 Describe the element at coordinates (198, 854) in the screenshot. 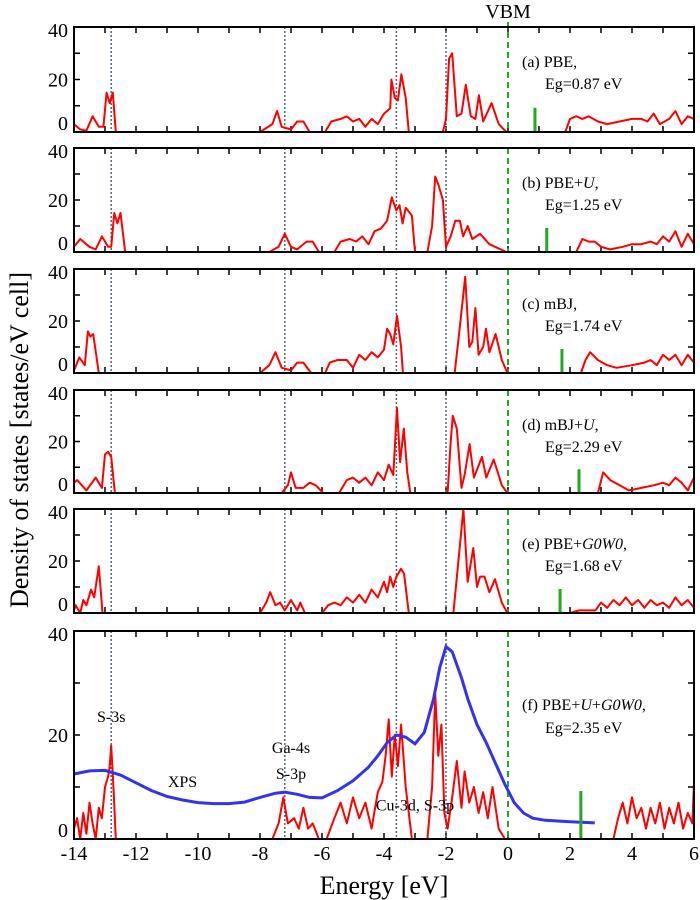

I see `x-tick-label: -10` at that location.